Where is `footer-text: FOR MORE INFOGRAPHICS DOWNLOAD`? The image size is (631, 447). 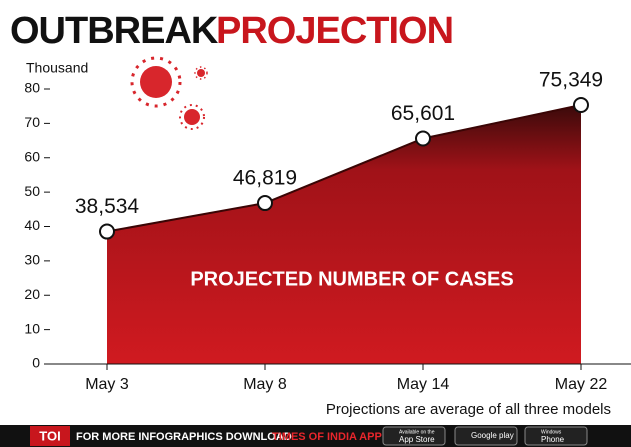
footer-text: FOR MORE INFOGRAPHICS DOWNLOAD is located at coordinates (184, 437).